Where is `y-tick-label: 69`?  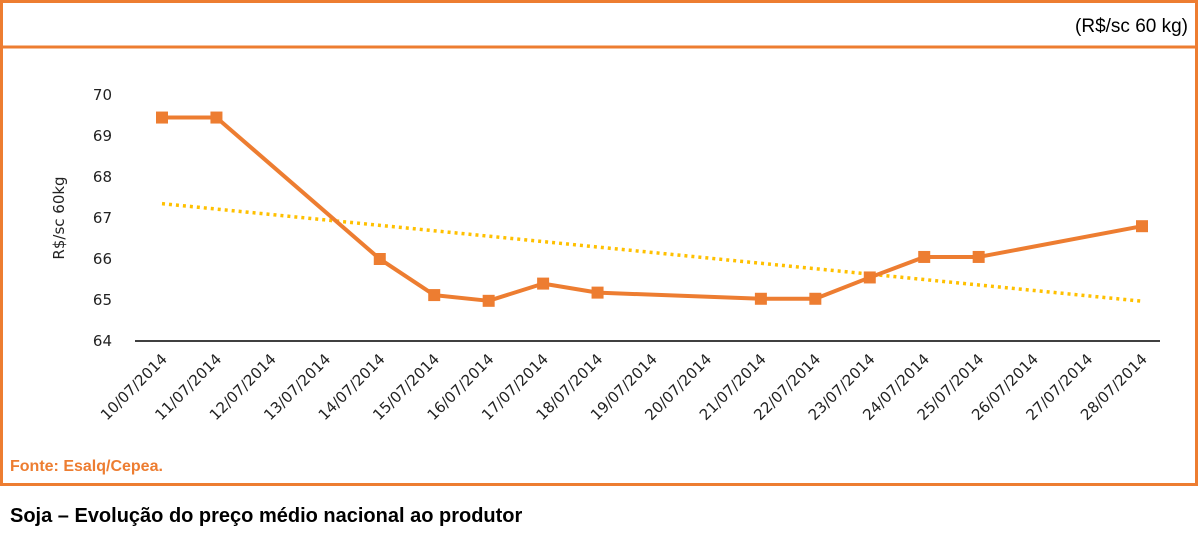 y-tick-label: 69 is located at coordinates (102, 136).